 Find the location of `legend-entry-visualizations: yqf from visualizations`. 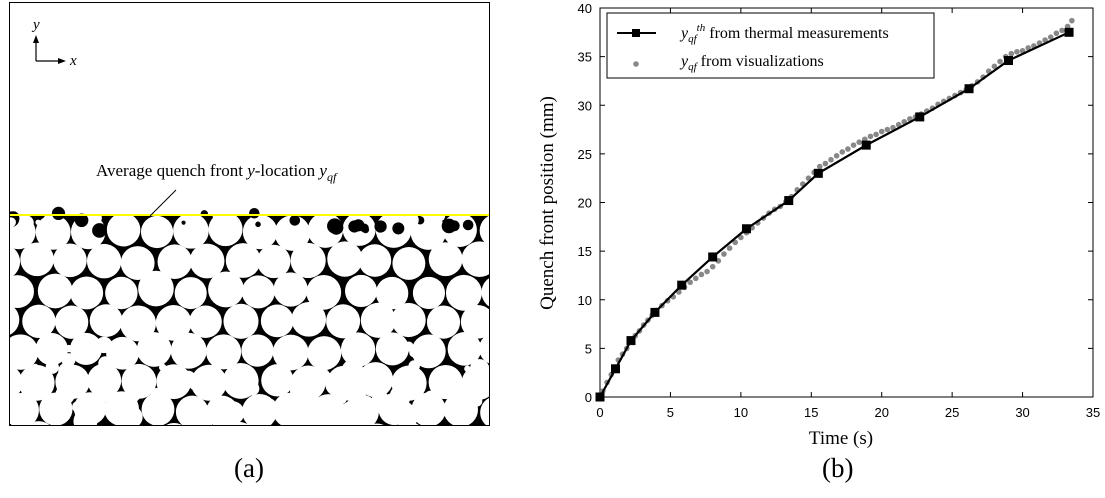

legend-entry-visualizations: yqf from visualizations is located at coordinates (751, 63).